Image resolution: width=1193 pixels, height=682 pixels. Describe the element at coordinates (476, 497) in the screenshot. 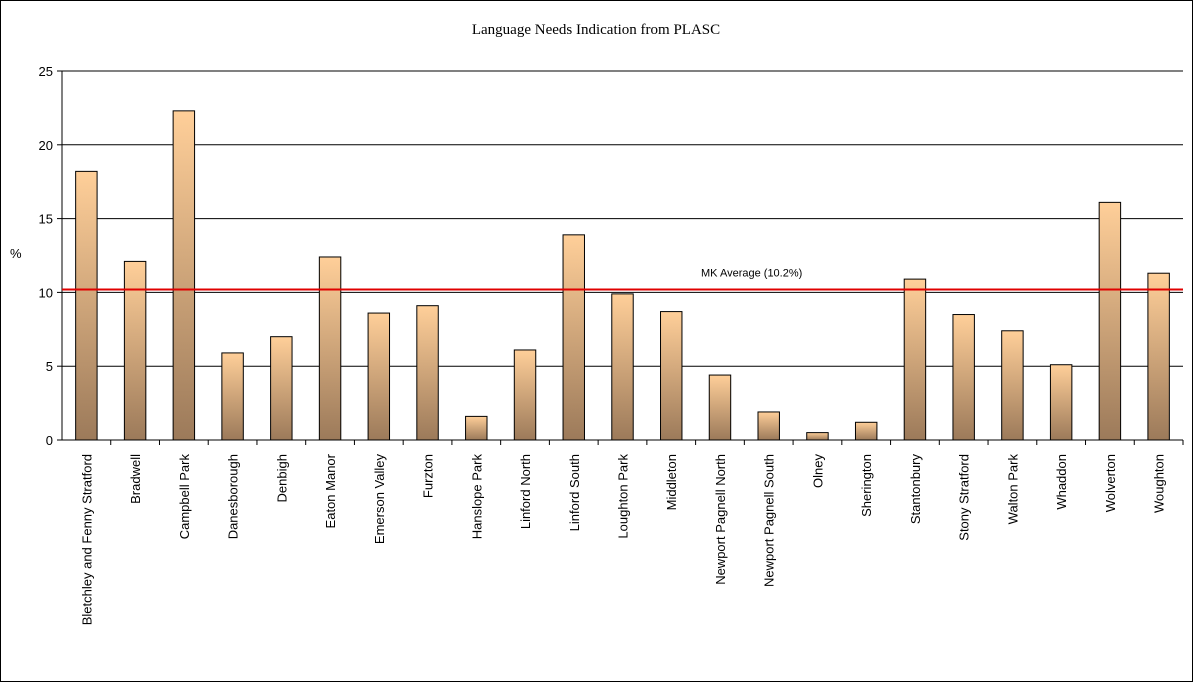

I see `category-label: Hanslope Park` at that location.